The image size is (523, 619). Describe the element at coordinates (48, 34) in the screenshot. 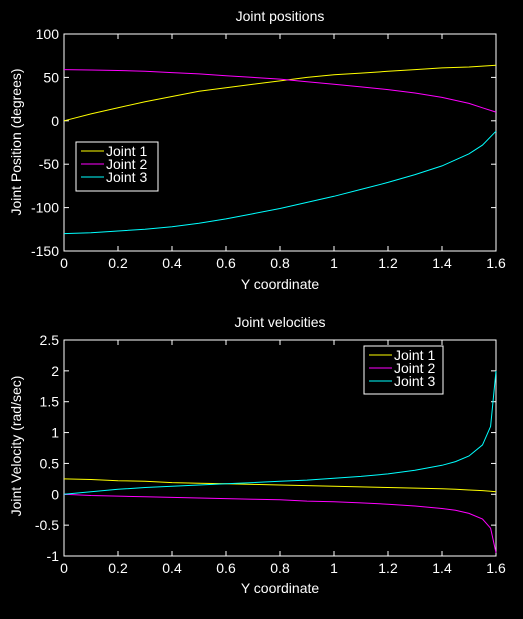

I see `y-tick-label: 100` at that location.